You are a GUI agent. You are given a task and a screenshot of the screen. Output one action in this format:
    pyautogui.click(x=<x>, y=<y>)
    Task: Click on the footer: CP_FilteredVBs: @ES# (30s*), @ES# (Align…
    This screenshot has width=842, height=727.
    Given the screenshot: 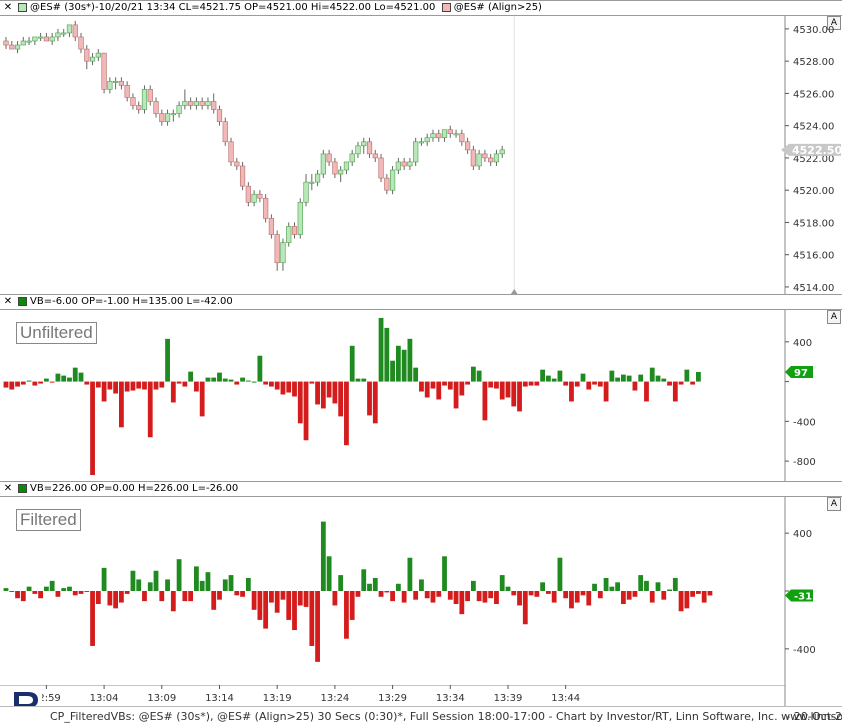 What is the action you would take?
    pyautogui.click(x=421, y=716)
    